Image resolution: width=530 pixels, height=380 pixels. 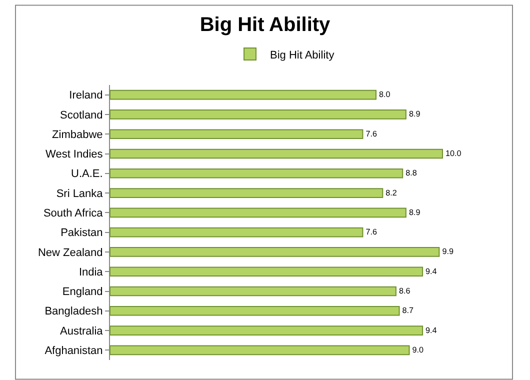 What do you see at coordinates (266, 25) in the screenshot?
I see `chart-title: Big Hit Ability` at bounding box center [266, 25].